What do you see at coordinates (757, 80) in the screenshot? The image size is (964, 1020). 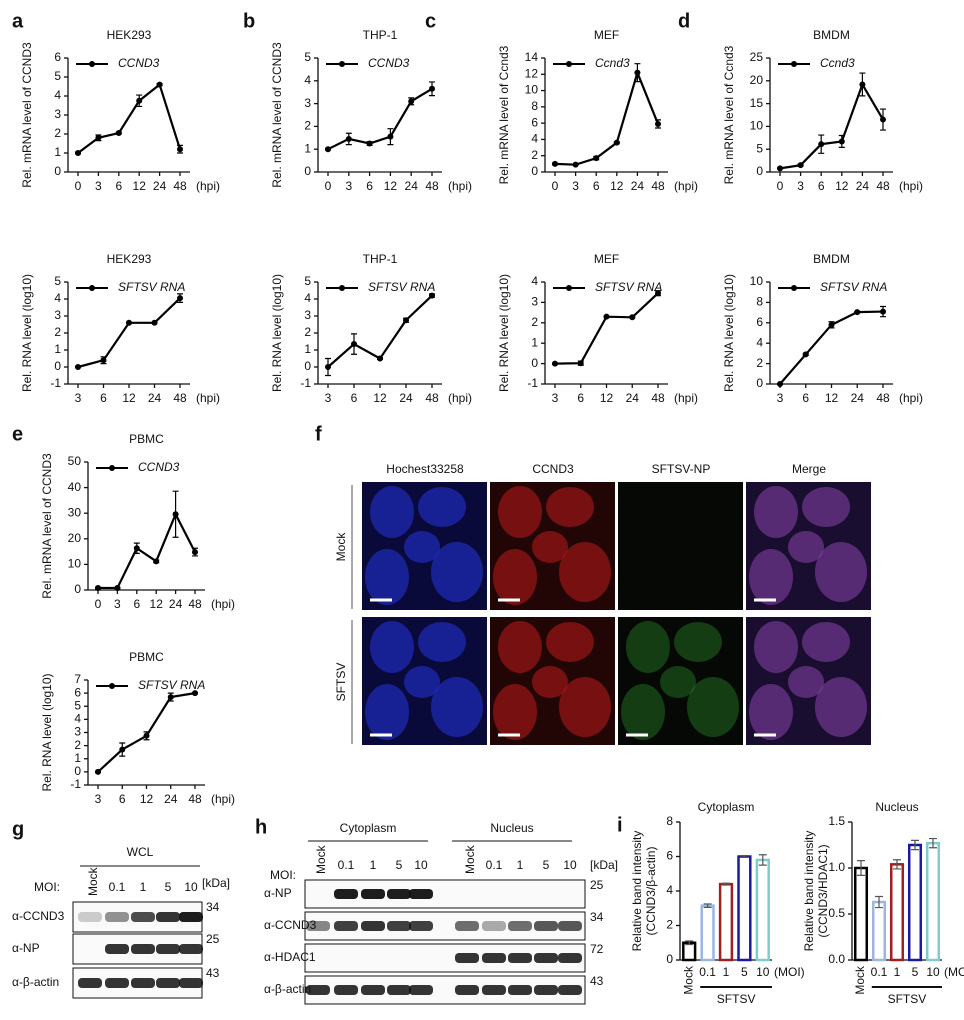 I see `y-tick-label: 20` at bounding box center [757, 80].